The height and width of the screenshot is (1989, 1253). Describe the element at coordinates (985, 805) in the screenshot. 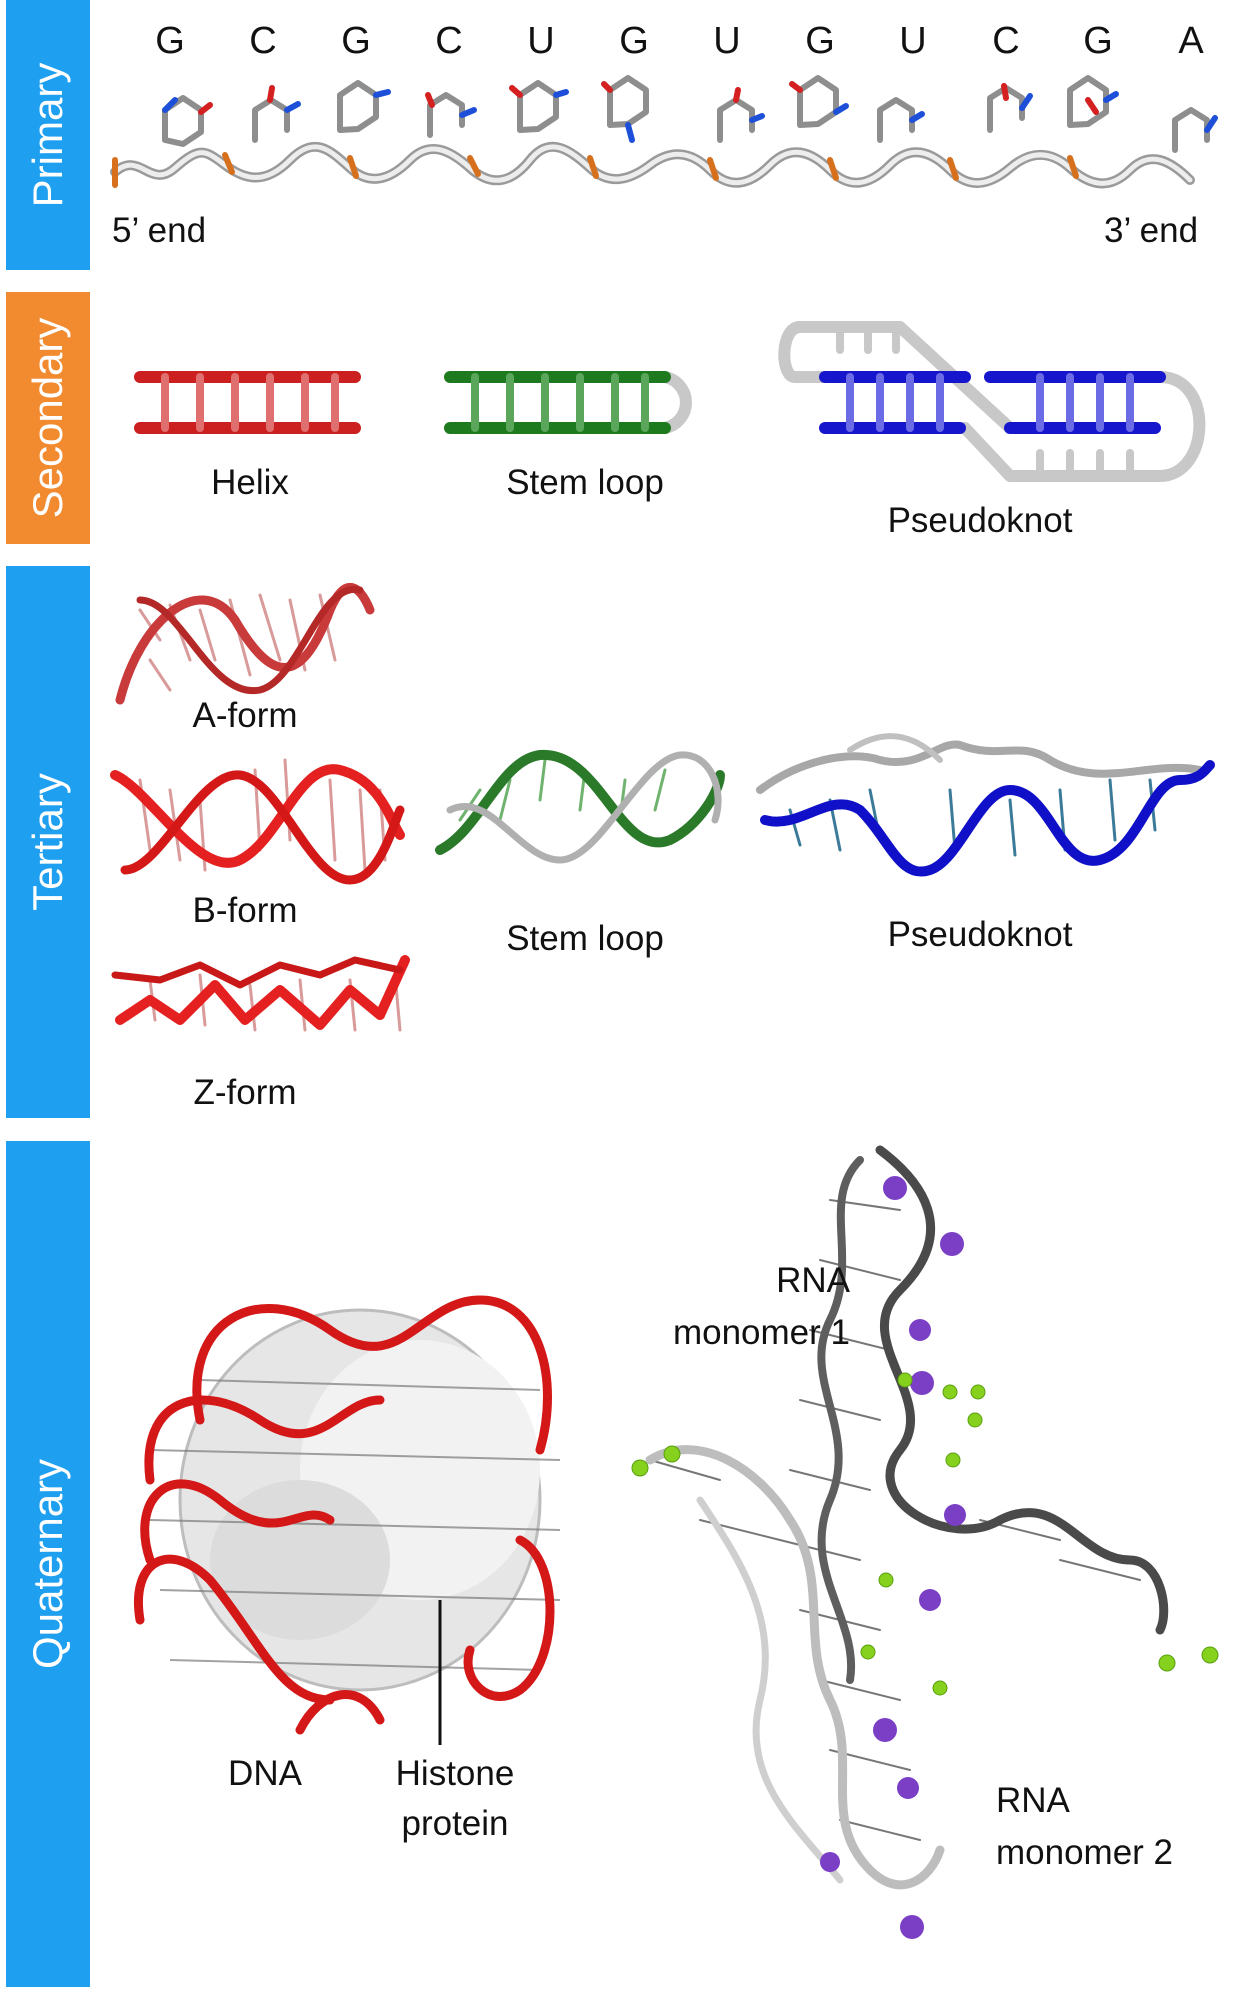

I see `tertiary-pseudoknot-structure` at that location.